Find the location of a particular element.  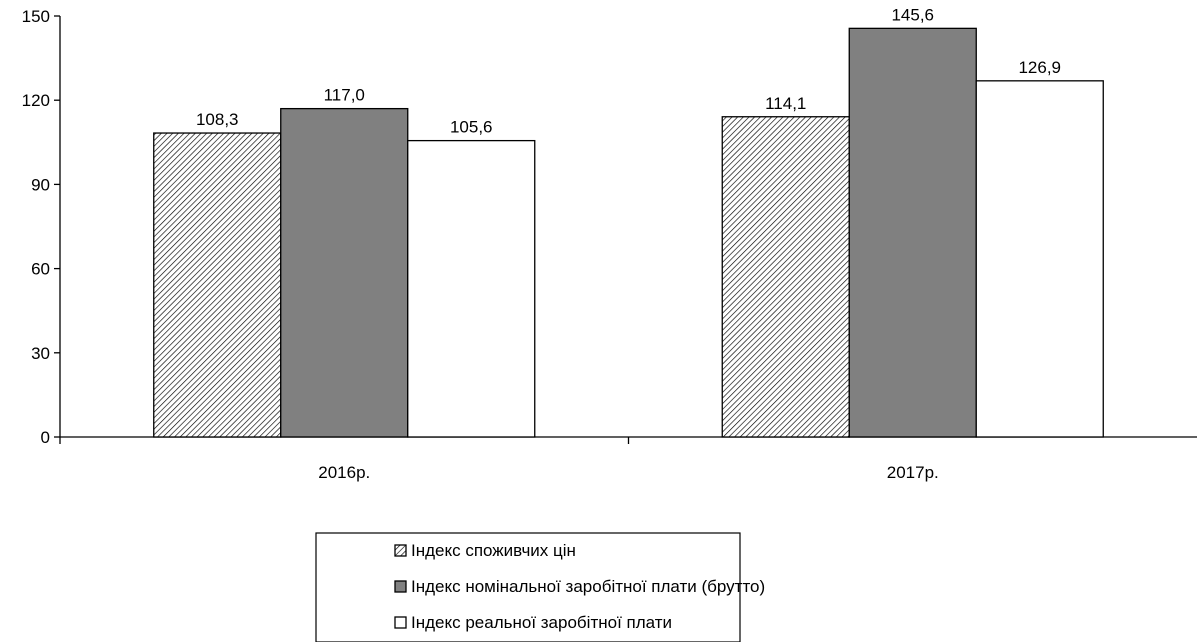

y-tick-label: 90 is located at coordinates (40, 184).